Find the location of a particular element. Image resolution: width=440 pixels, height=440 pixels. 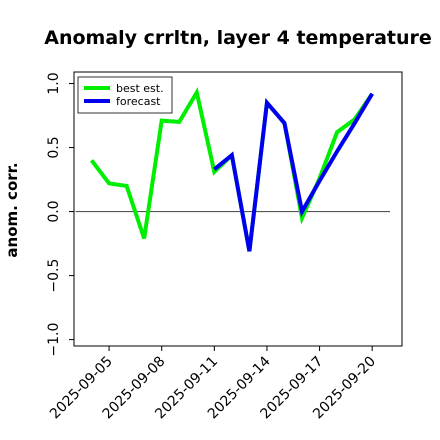

y-tick-label: −0.5 is located at coordinates (54, 276).